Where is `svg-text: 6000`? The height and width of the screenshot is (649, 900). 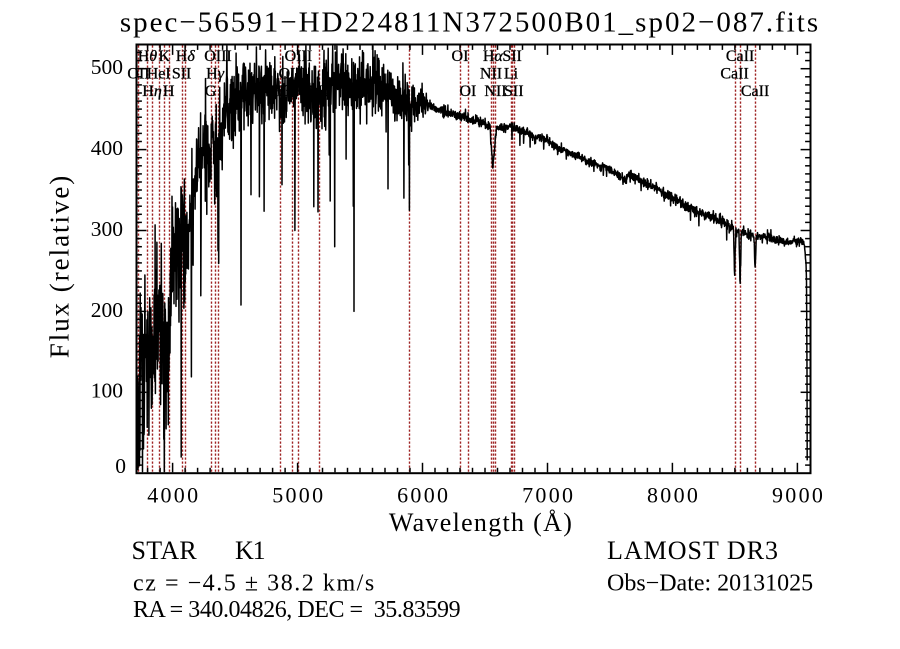 svg-text: 6000 is located at coordinates (423, 495).